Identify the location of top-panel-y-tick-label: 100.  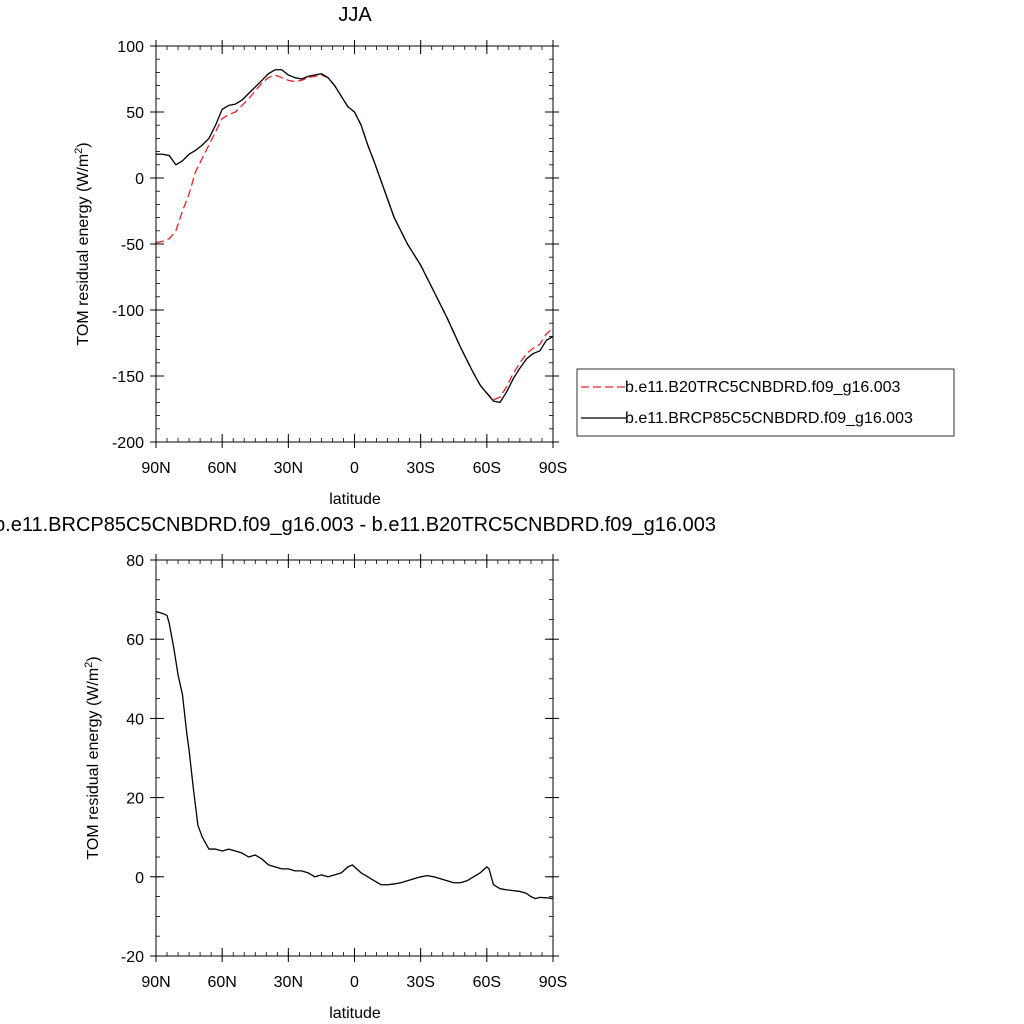
(130, 47).